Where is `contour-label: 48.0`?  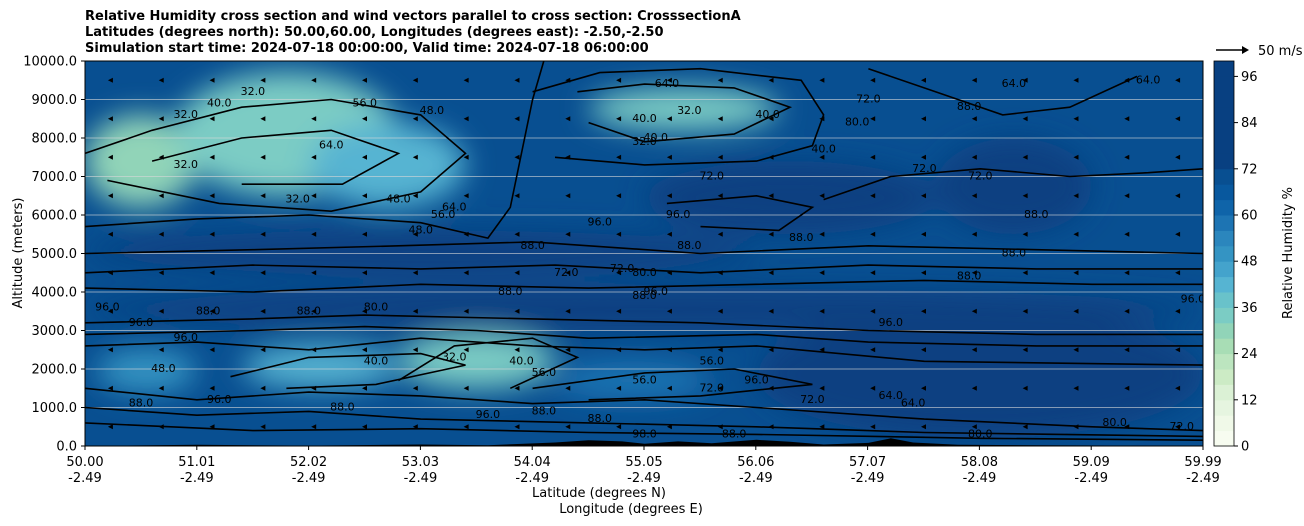 contour-label: 48.0 is located at coordinates (432, 110).